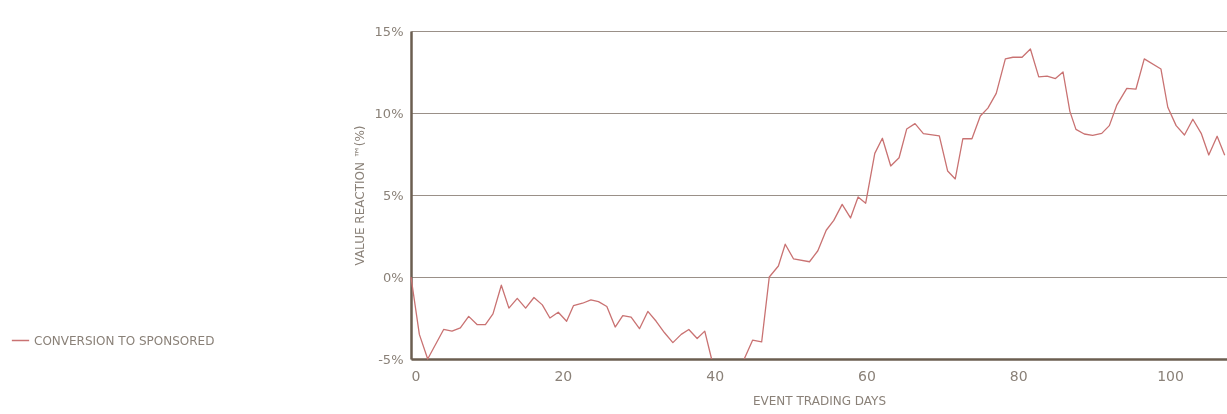 The width and height of the screenshot is (1227, 414). What do you see at coordinates (391, 359) in the screenshot?
I see `y-tick-label: -5%` at bounding box center [391, 359].